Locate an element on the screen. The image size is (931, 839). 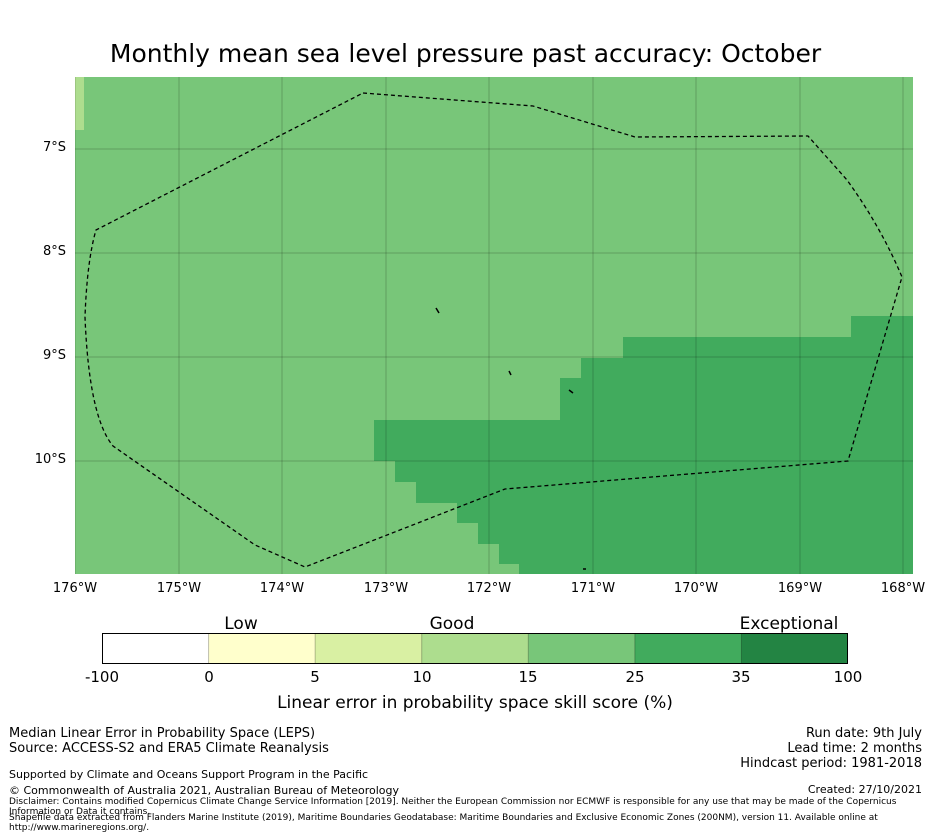
category-label-exceptional: Exceptional is located at coordinates (789, 624).